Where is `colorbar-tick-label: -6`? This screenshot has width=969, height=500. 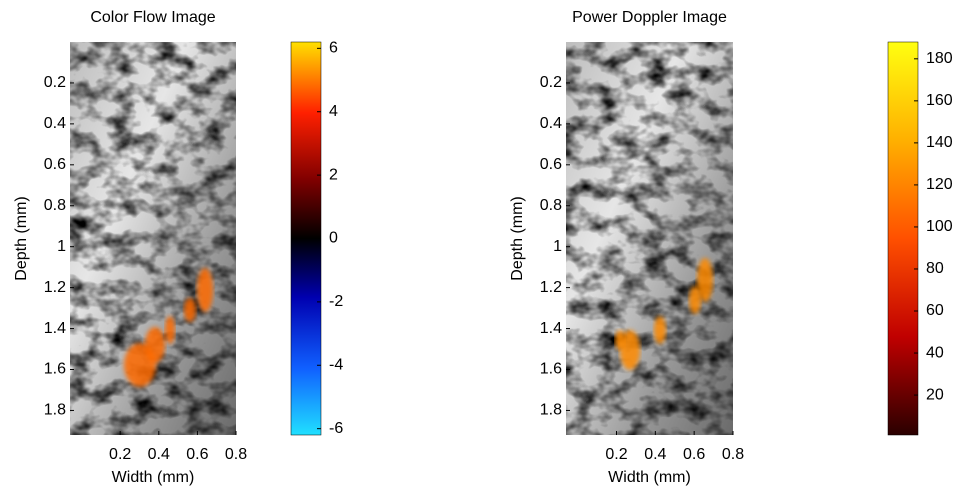 colorbar-tick-label: -6 is located at coordinates (336, 428).